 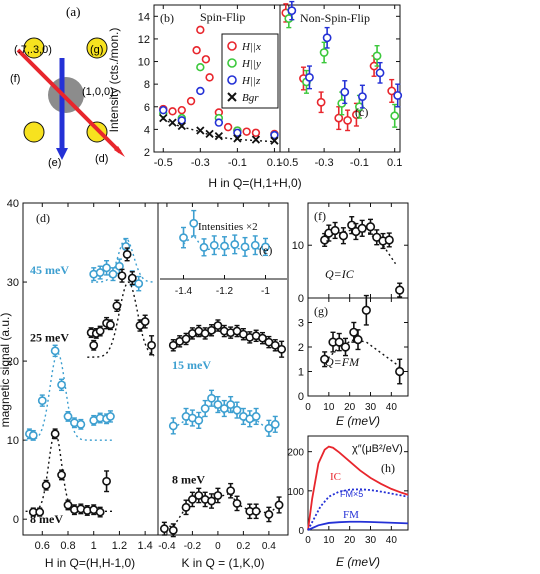 I want to click on d-xtick-label: 1.4, so click(x=144, y=546).